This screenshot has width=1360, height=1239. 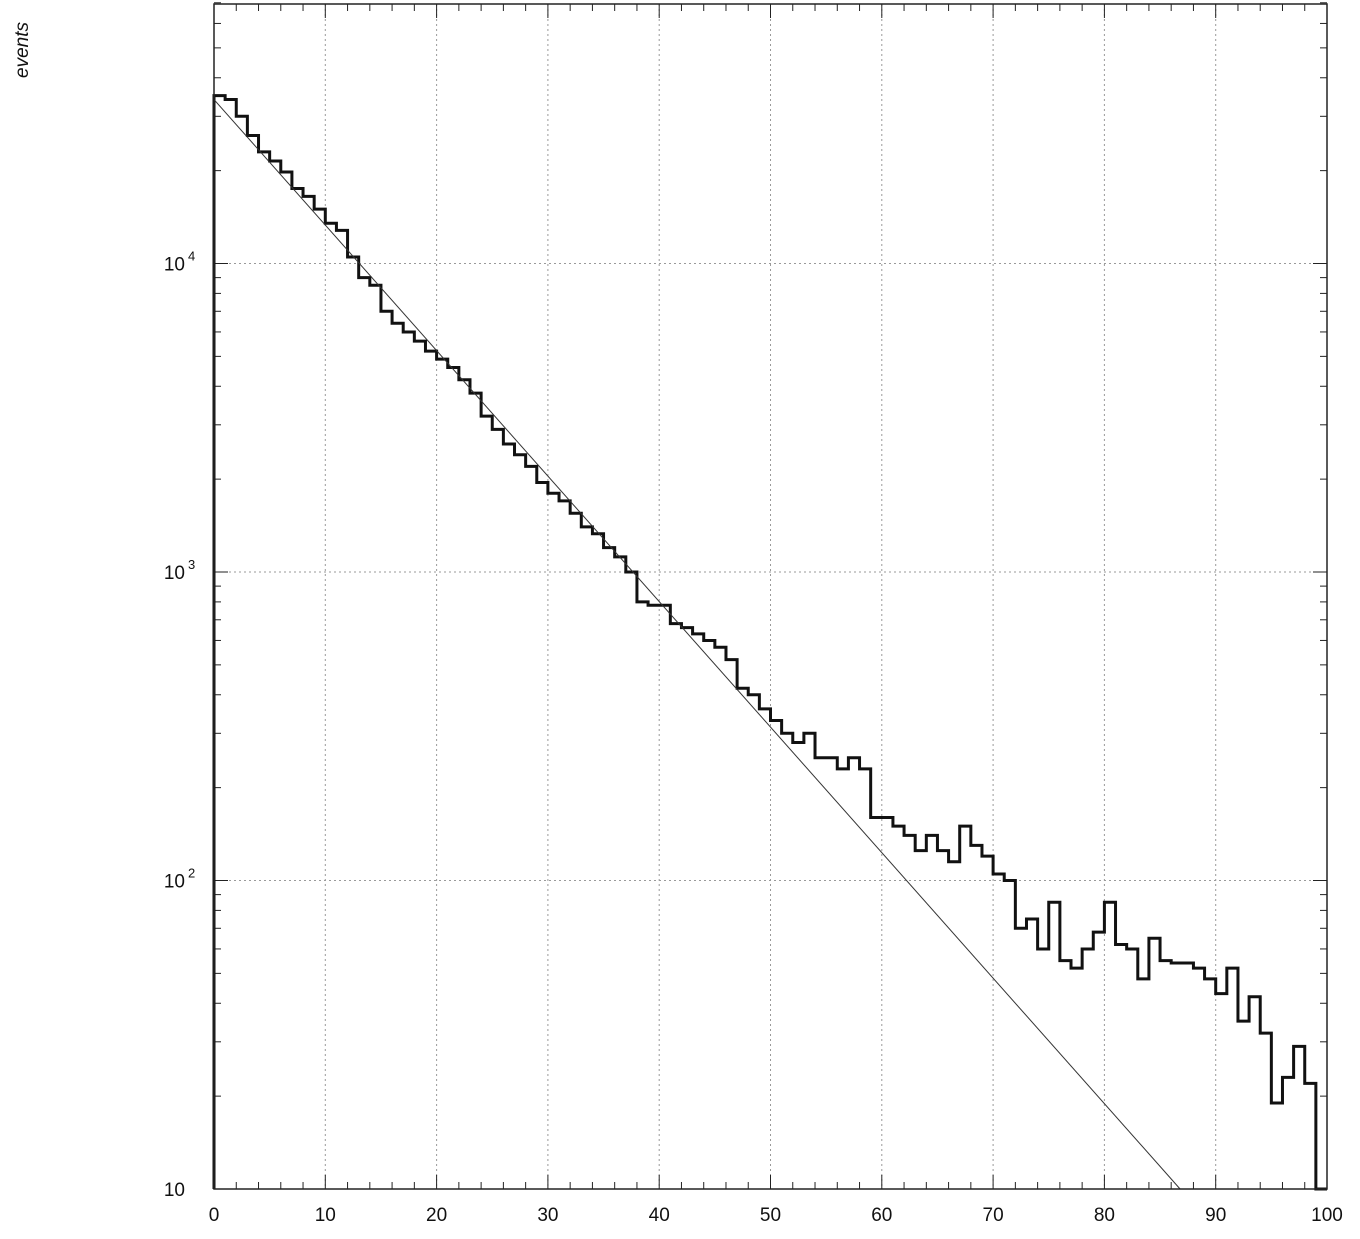 What do you see at coordinates (1215, 1215) in the screenshot?
I see `x-tick-label: 90` at bounding box center [1215, 1215].